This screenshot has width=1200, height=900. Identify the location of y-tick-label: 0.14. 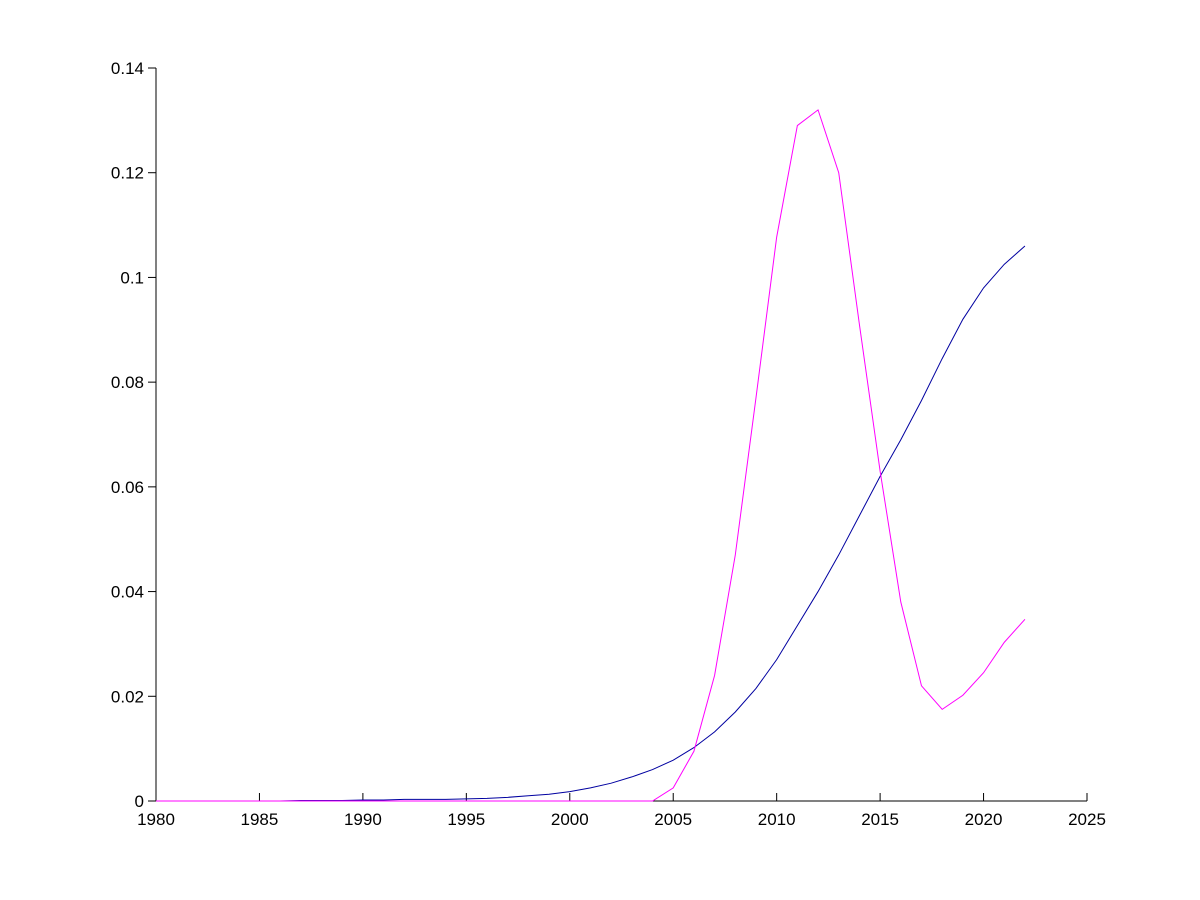
(127, 68).